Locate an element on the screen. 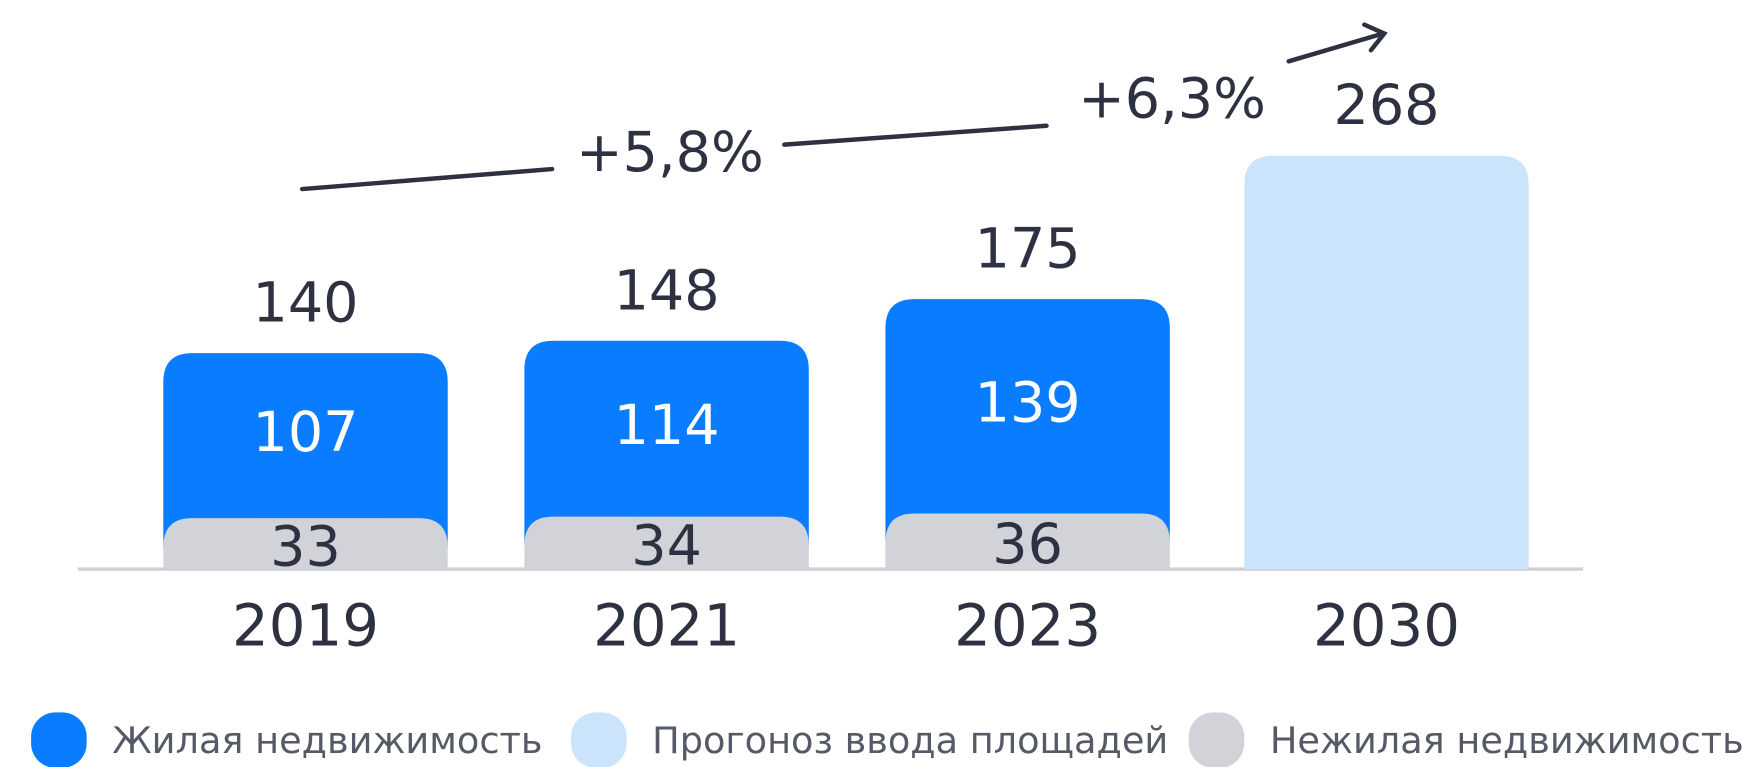 The image size is (1742, 767). legend-label: Жилая недвижимость is located at coordinates (327, 740).